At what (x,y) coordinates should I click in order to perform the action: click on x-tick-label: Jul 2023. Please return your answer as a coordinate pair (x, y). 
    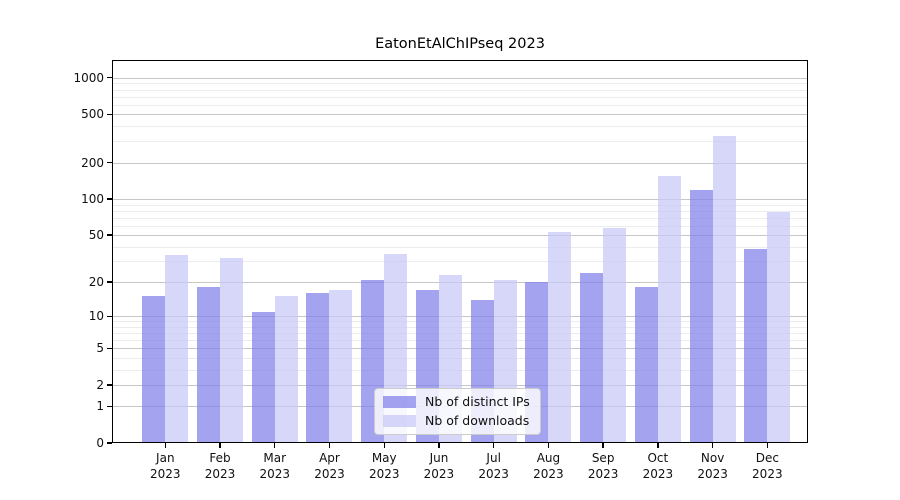
    Looking at the image, I should click on (493, 466).